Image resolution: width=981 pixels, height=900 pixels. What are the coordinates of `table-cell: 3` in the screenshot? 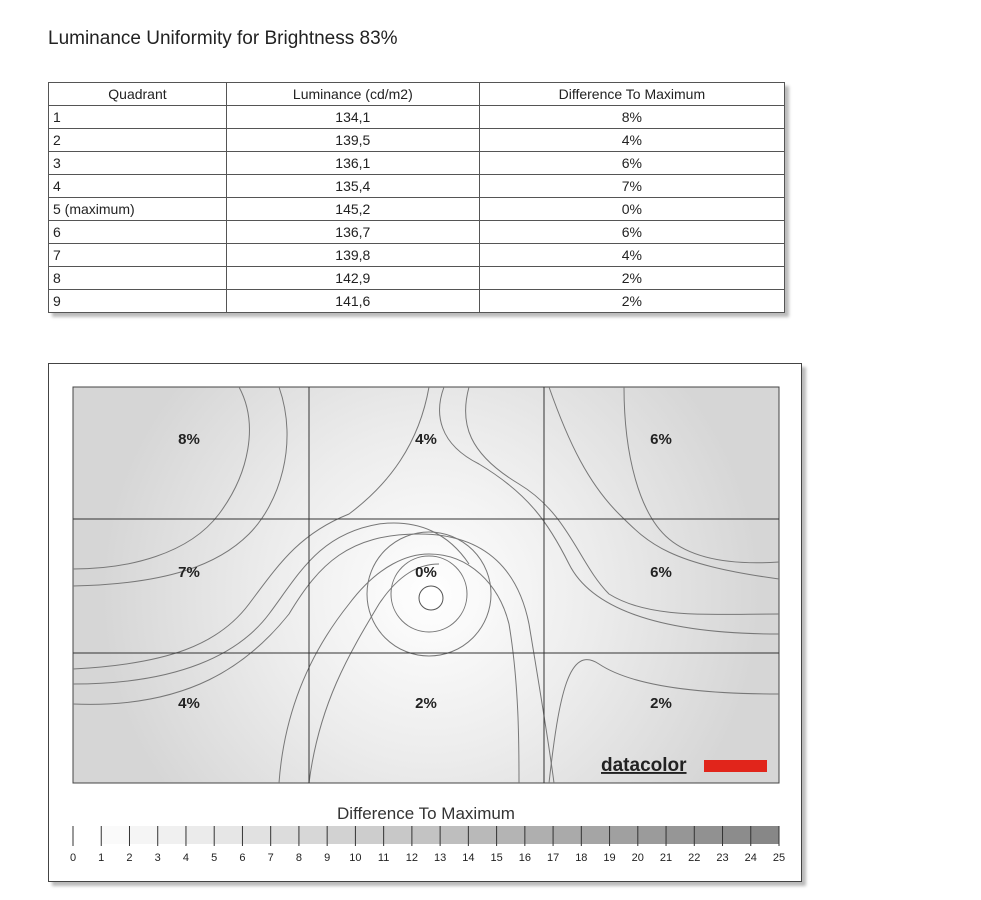 It's located at (137, 163).